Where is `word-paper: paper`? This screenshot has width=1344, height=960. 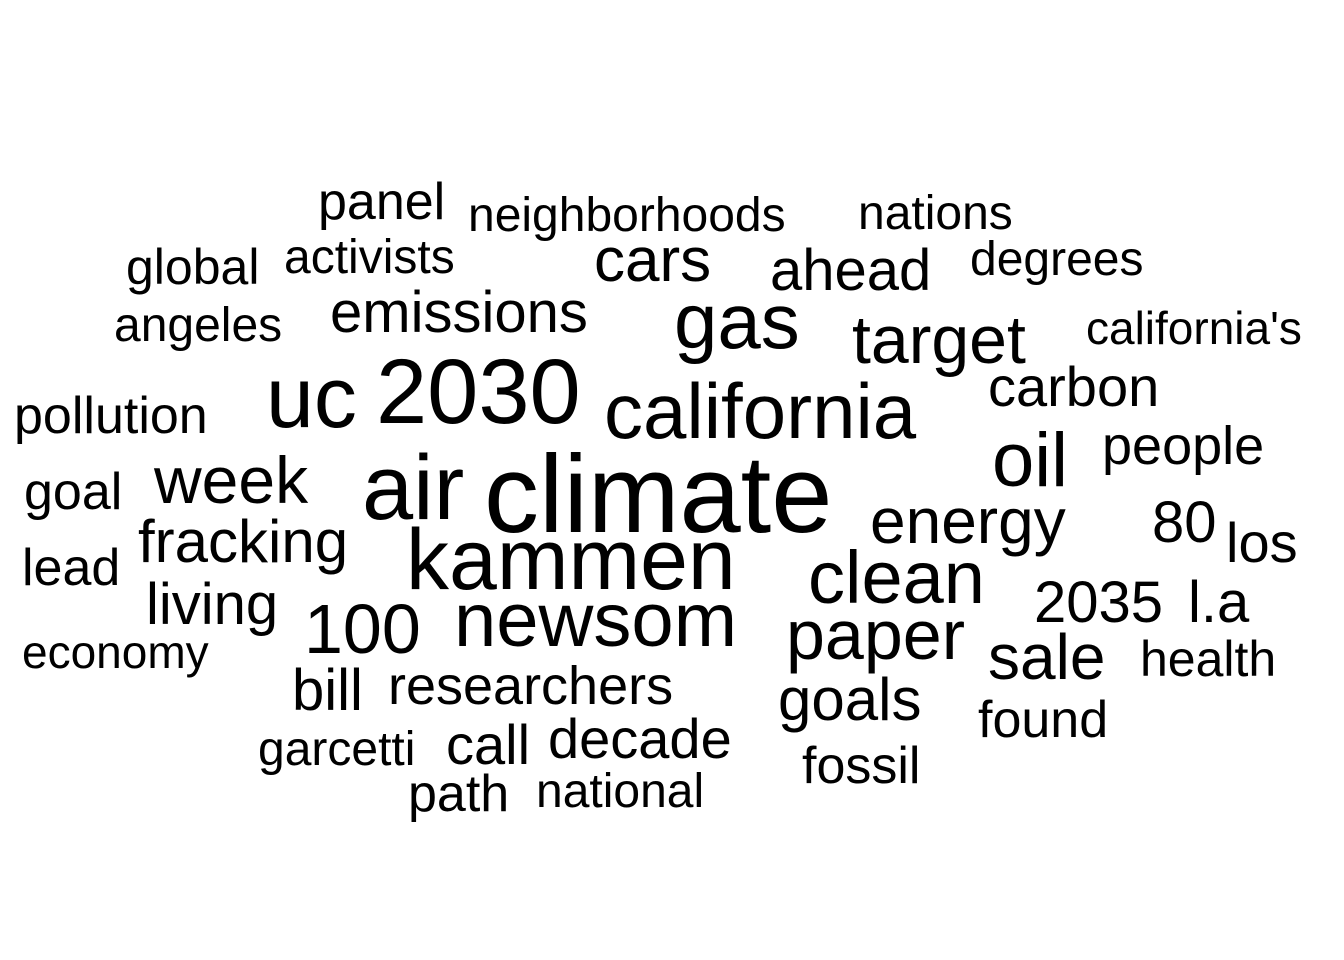 word-paper: paper is located at coordinates (876, 635).